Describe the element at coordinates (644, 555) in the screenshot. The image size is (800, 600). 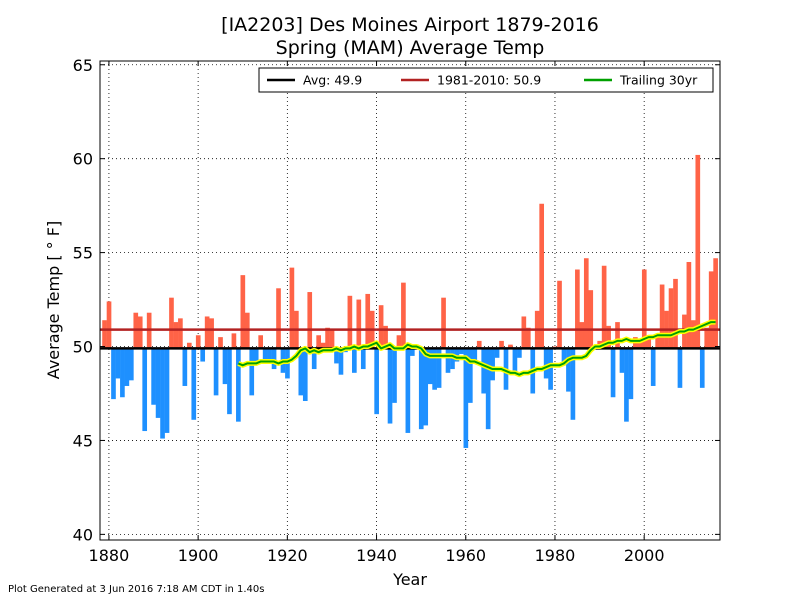
I see `x-tick-label: 2000` at that location.